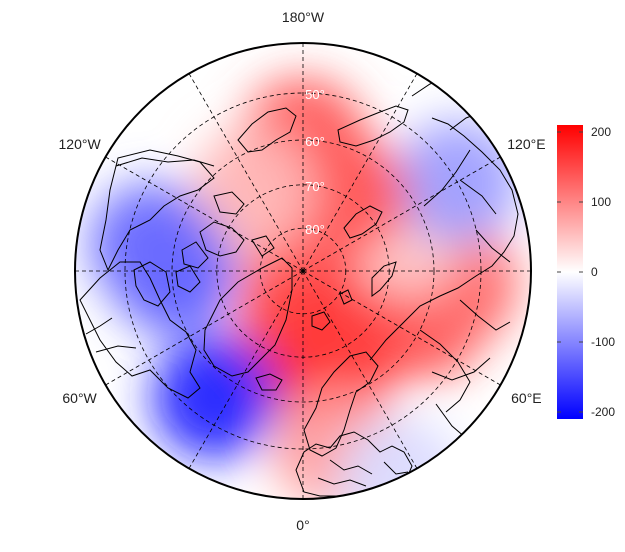 The image size is (625, 552). I want to click on field-cell-canada, so click(151, 244).